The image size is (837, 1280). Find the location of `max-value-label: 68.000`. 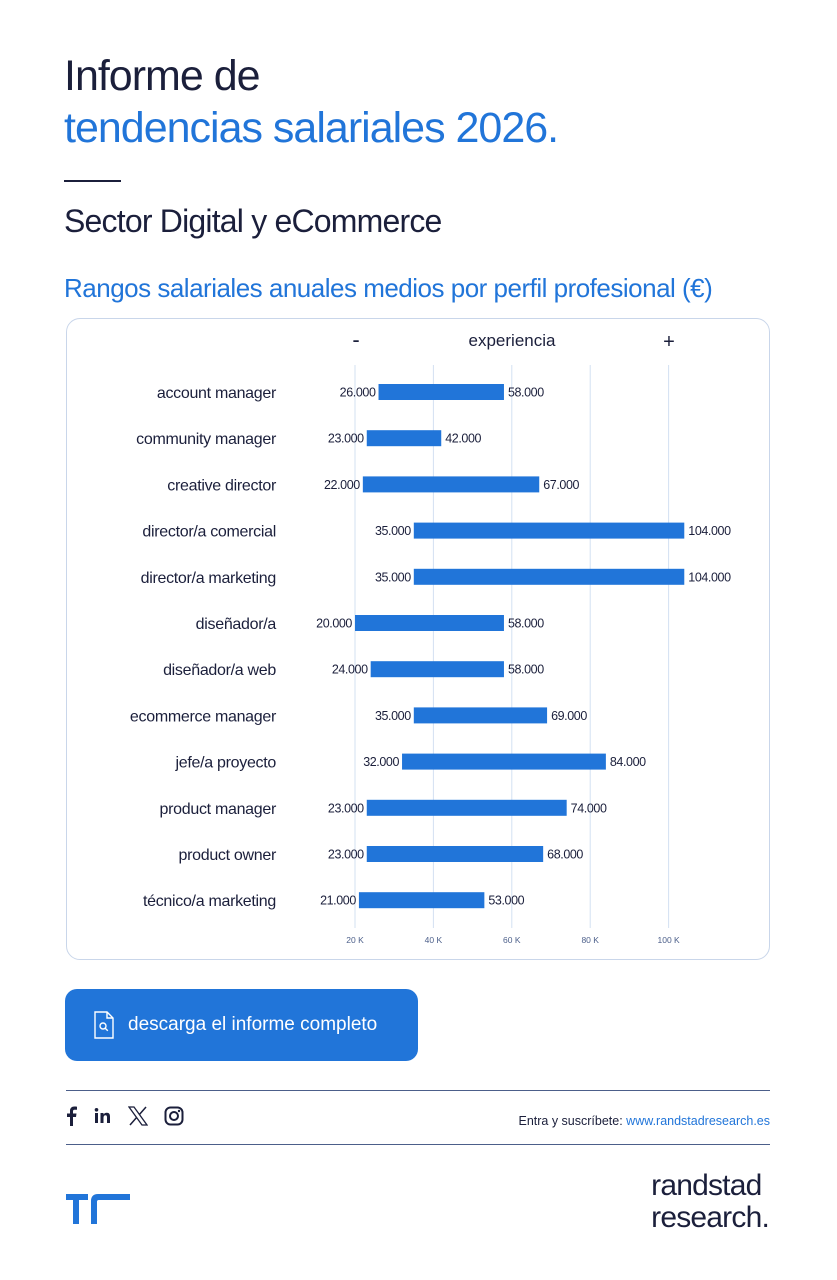

max-value-label: 68.000 is located at coordinates (565, 855).